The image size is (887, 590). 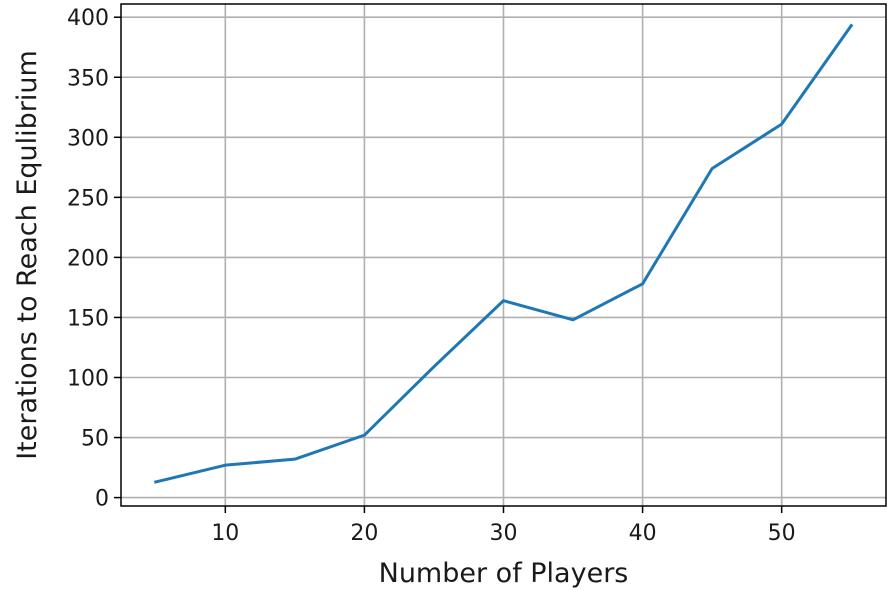 I want to click on y-tick-label: 150, so click(x=88, y=318).